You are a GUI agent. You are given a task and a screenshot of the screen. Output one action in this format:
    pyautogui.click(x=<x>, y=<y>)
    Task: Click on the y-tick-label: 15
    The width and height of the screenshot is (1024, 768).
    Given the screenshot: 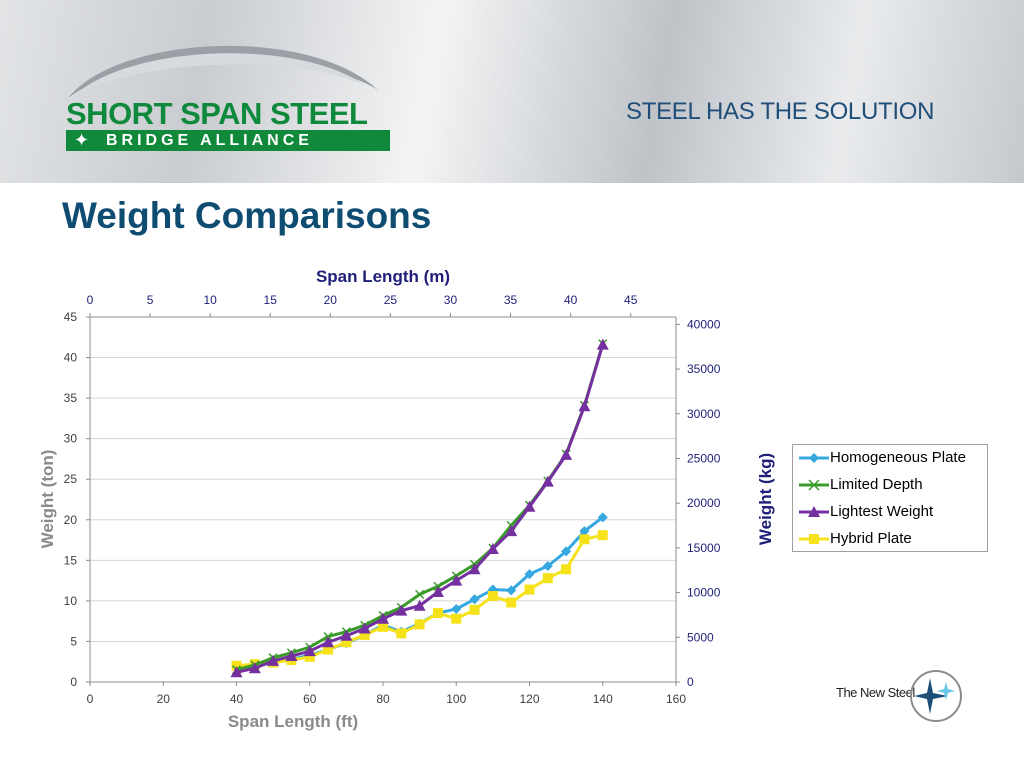 What is the action you would take?
    pyautogui.click(x=71, y=560)
    